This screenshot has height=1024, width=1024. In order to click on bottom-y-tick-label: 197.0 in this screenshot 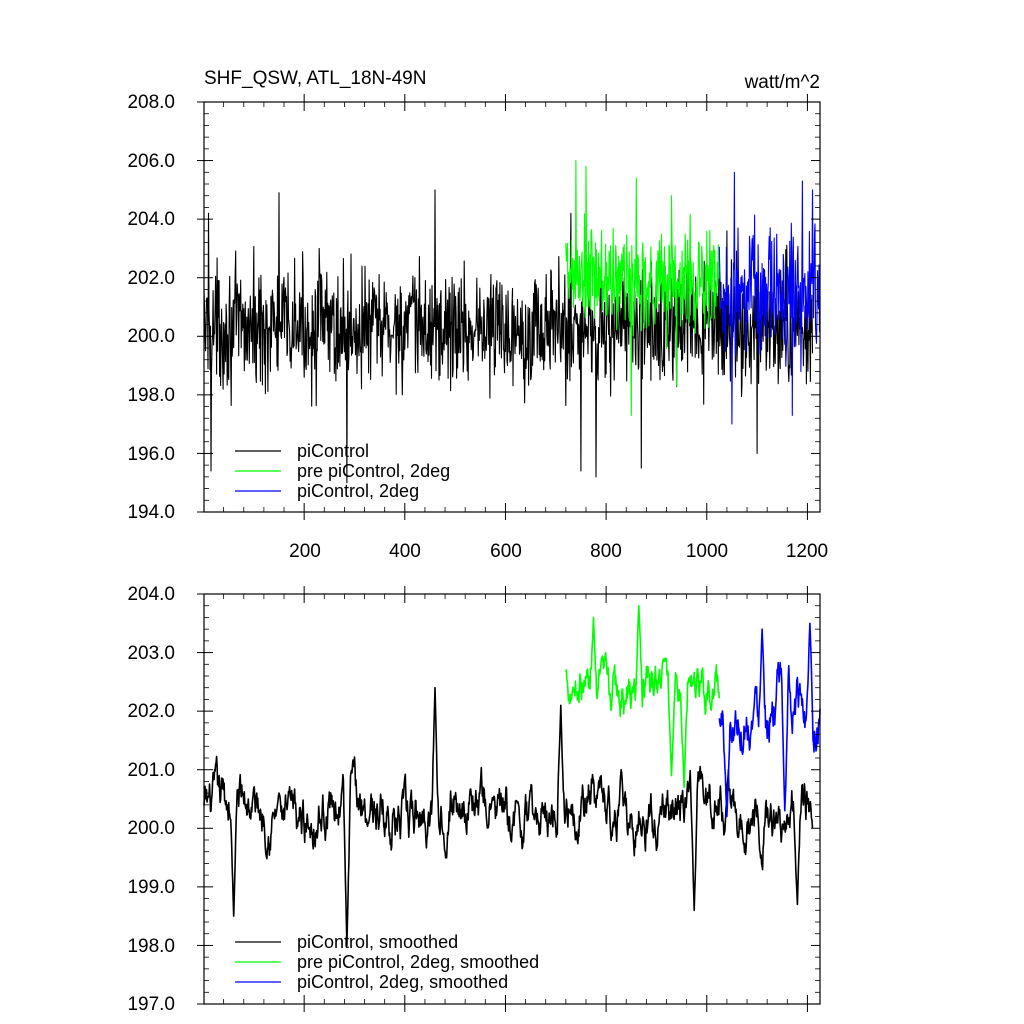, I will do `click(151, 1004)`.